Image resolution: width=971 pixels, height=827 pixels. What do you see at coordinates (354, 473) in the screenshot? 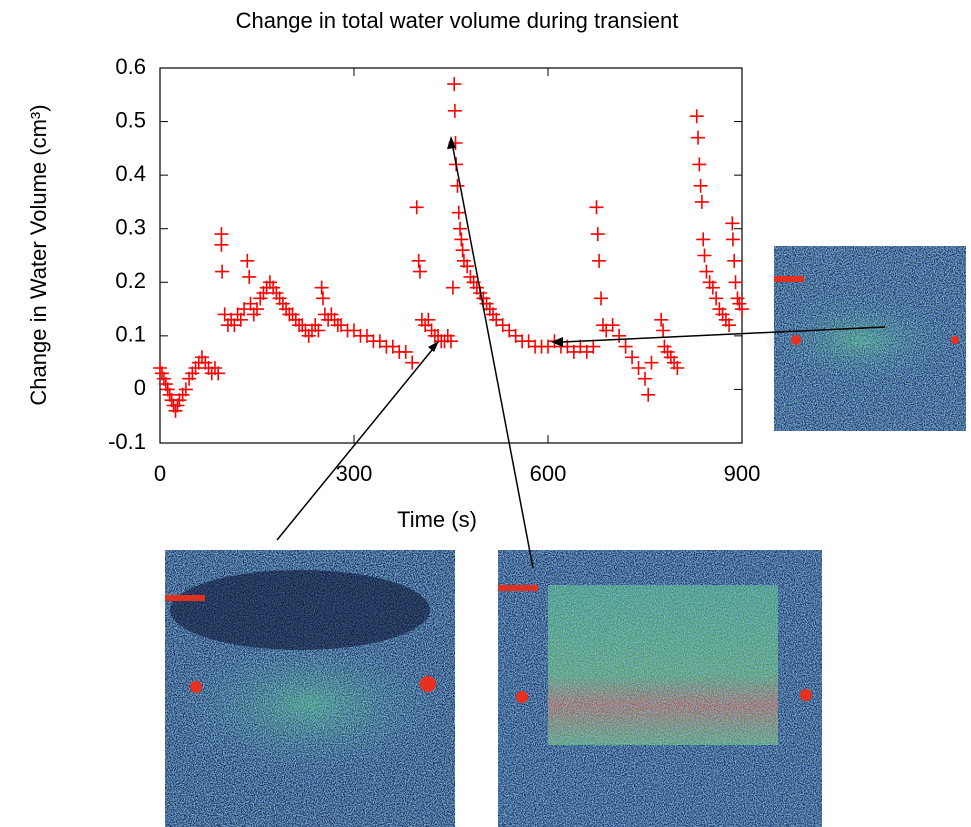
I see `x-tick-label: 300` at bounding box center [354, 473].